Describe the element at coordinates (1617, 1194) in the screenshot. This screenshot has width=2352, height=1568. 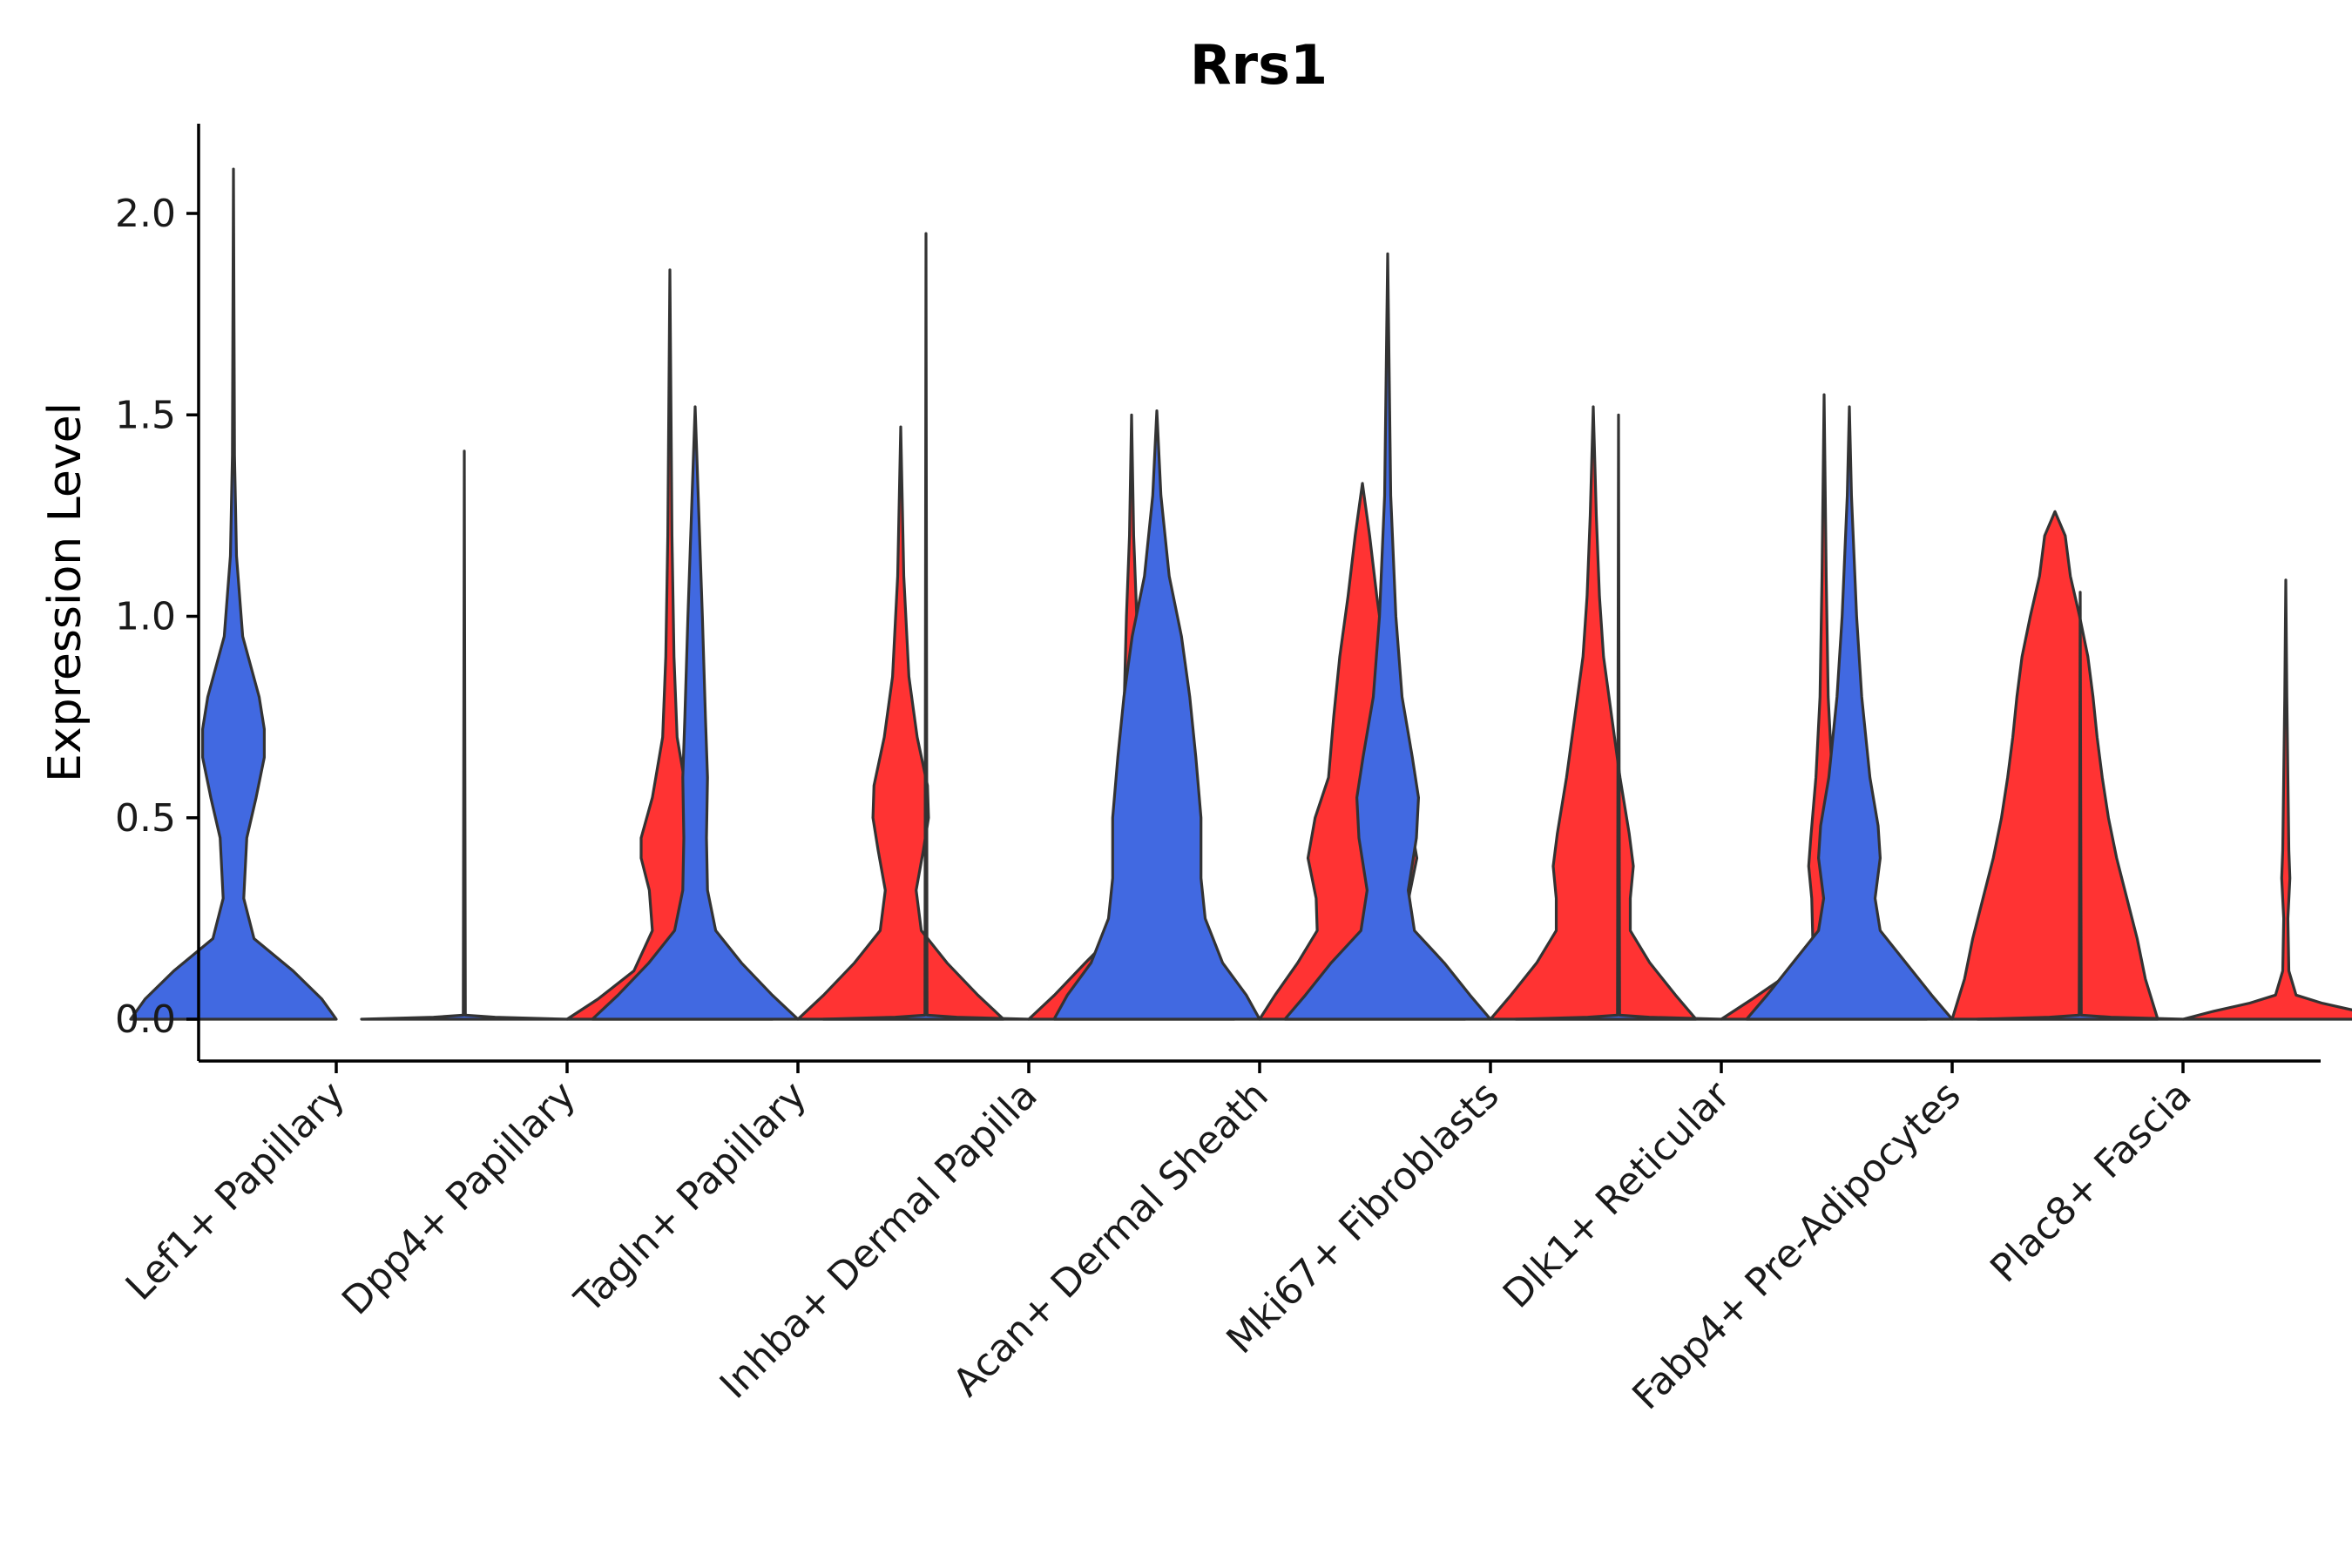
I see `x-tick-label: Dlk1+ Reticular` at that location.